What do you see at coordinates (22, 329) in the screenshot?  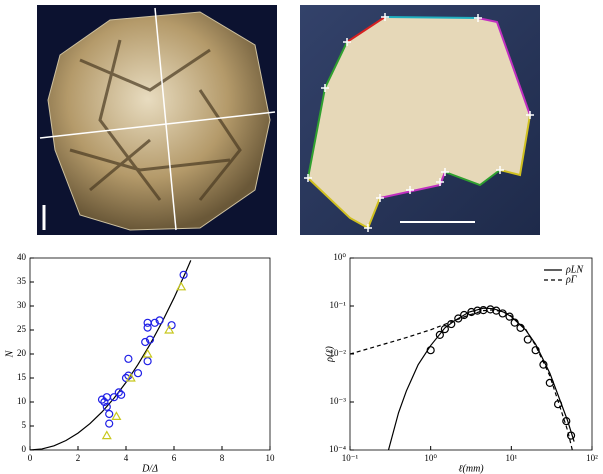 I see `y-tick-label: 25` at bounding box center [22, 329].